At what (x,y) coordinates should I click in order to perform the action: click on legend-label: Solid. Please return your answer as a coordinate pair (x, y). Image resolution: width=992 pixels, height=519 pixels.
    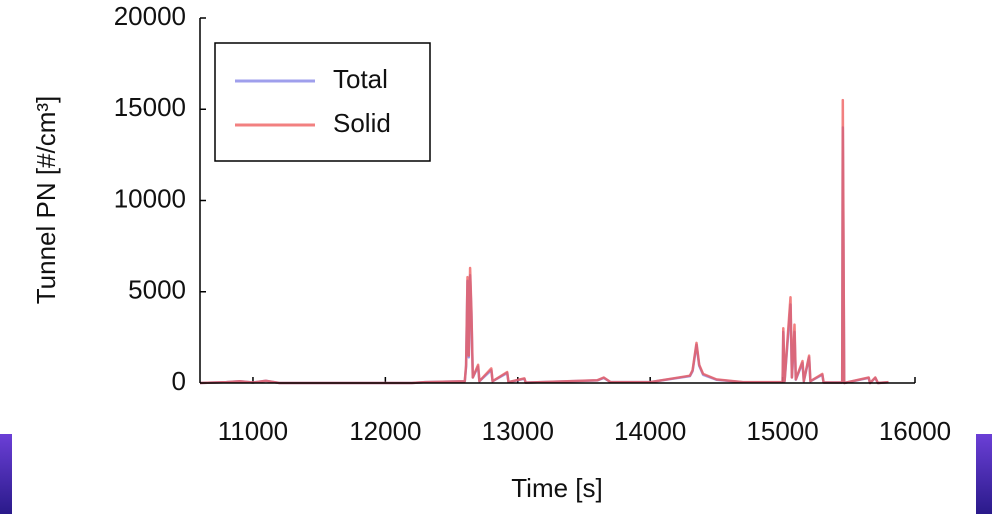
    Looking at the image, I should click on (362, 123).